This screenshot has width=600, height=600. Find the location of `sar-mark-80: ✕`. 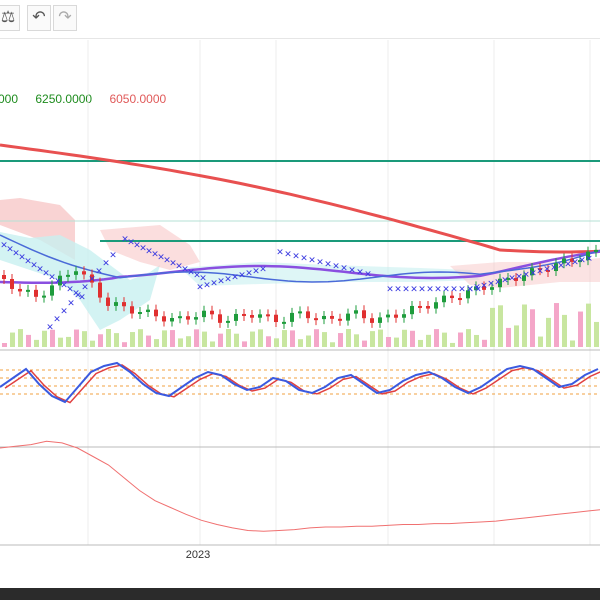

sar-mark-80: ✕ is located at coordinates (526, 275).